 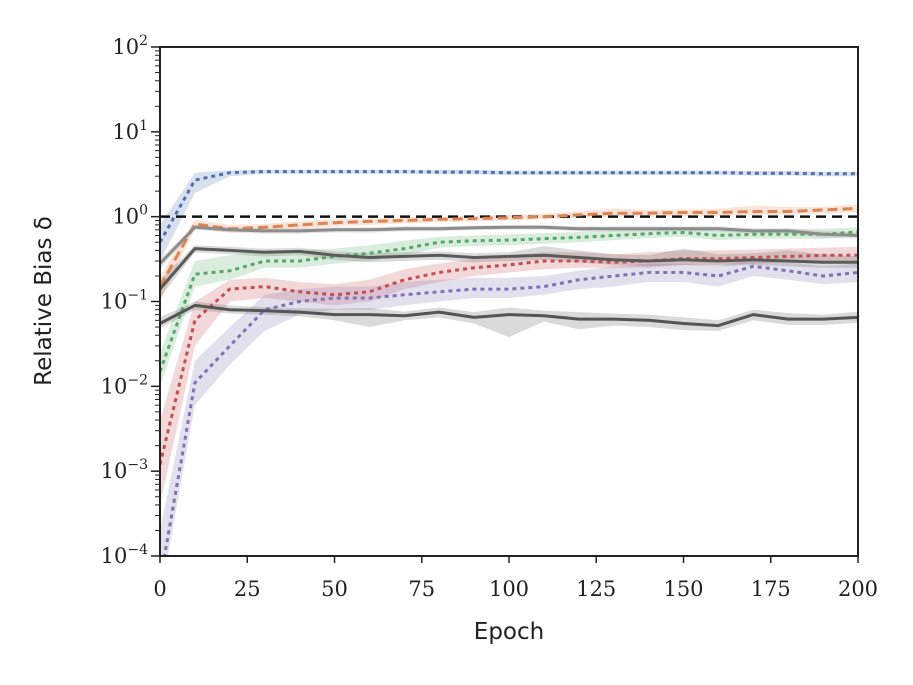 What do you see at coordinates (130, 216) in the screenshot?
I see `y-tick-label: 10⁰` at bounding box center [130, 216].